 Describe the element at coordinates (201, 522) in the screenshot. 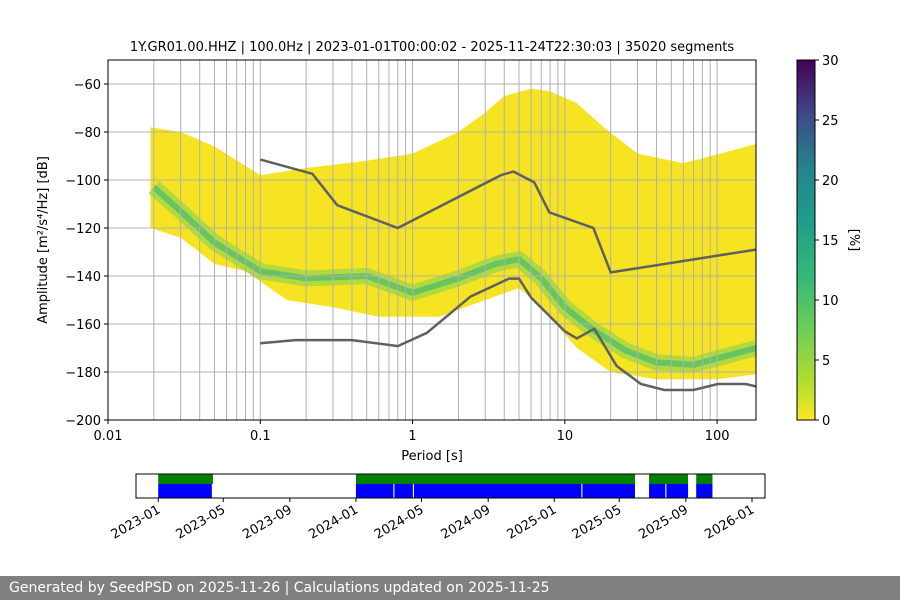

I see `timeline-tick-label: 2023-05` at that location.